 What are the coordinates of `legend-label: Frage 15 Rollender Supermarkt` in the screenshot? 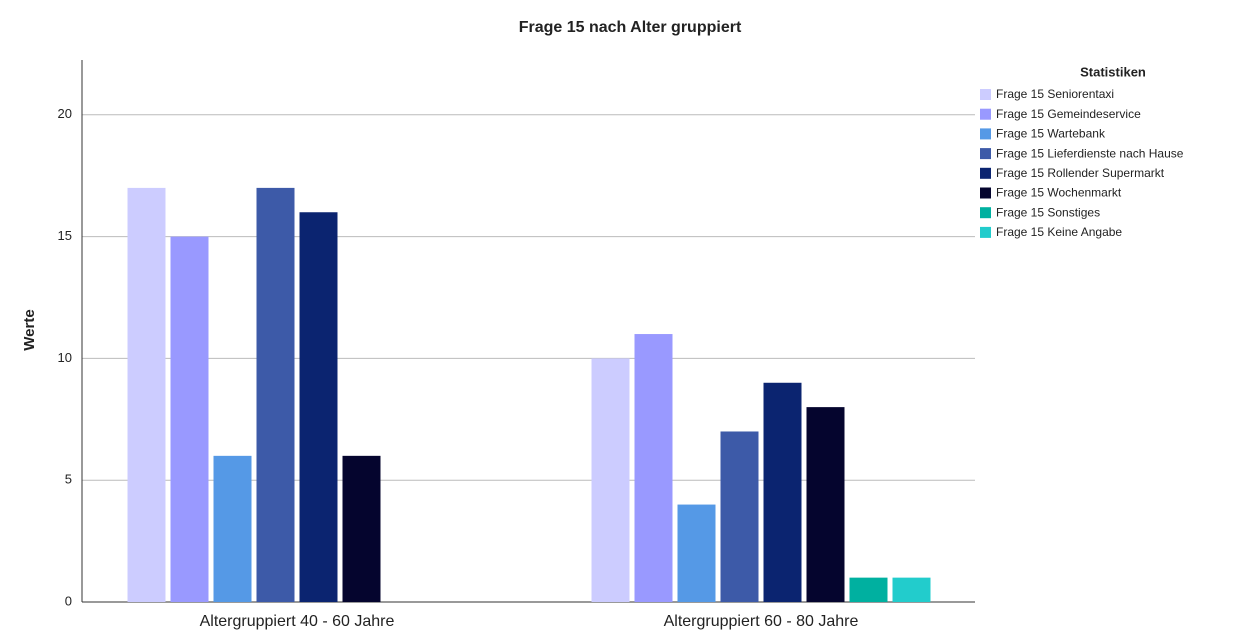 It's located at (1080, 173).